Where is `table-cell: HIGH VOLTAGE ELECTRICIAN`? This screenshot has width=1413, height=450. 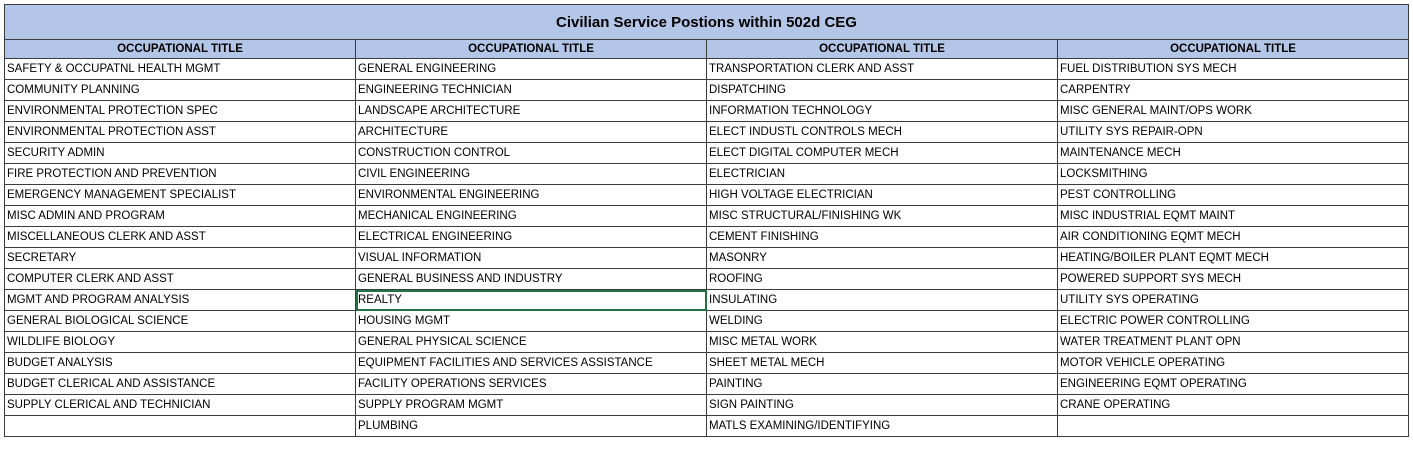 table-cell: HIGH VOLTAGE ELECTRICIAN is located at coordinates (882, 195).